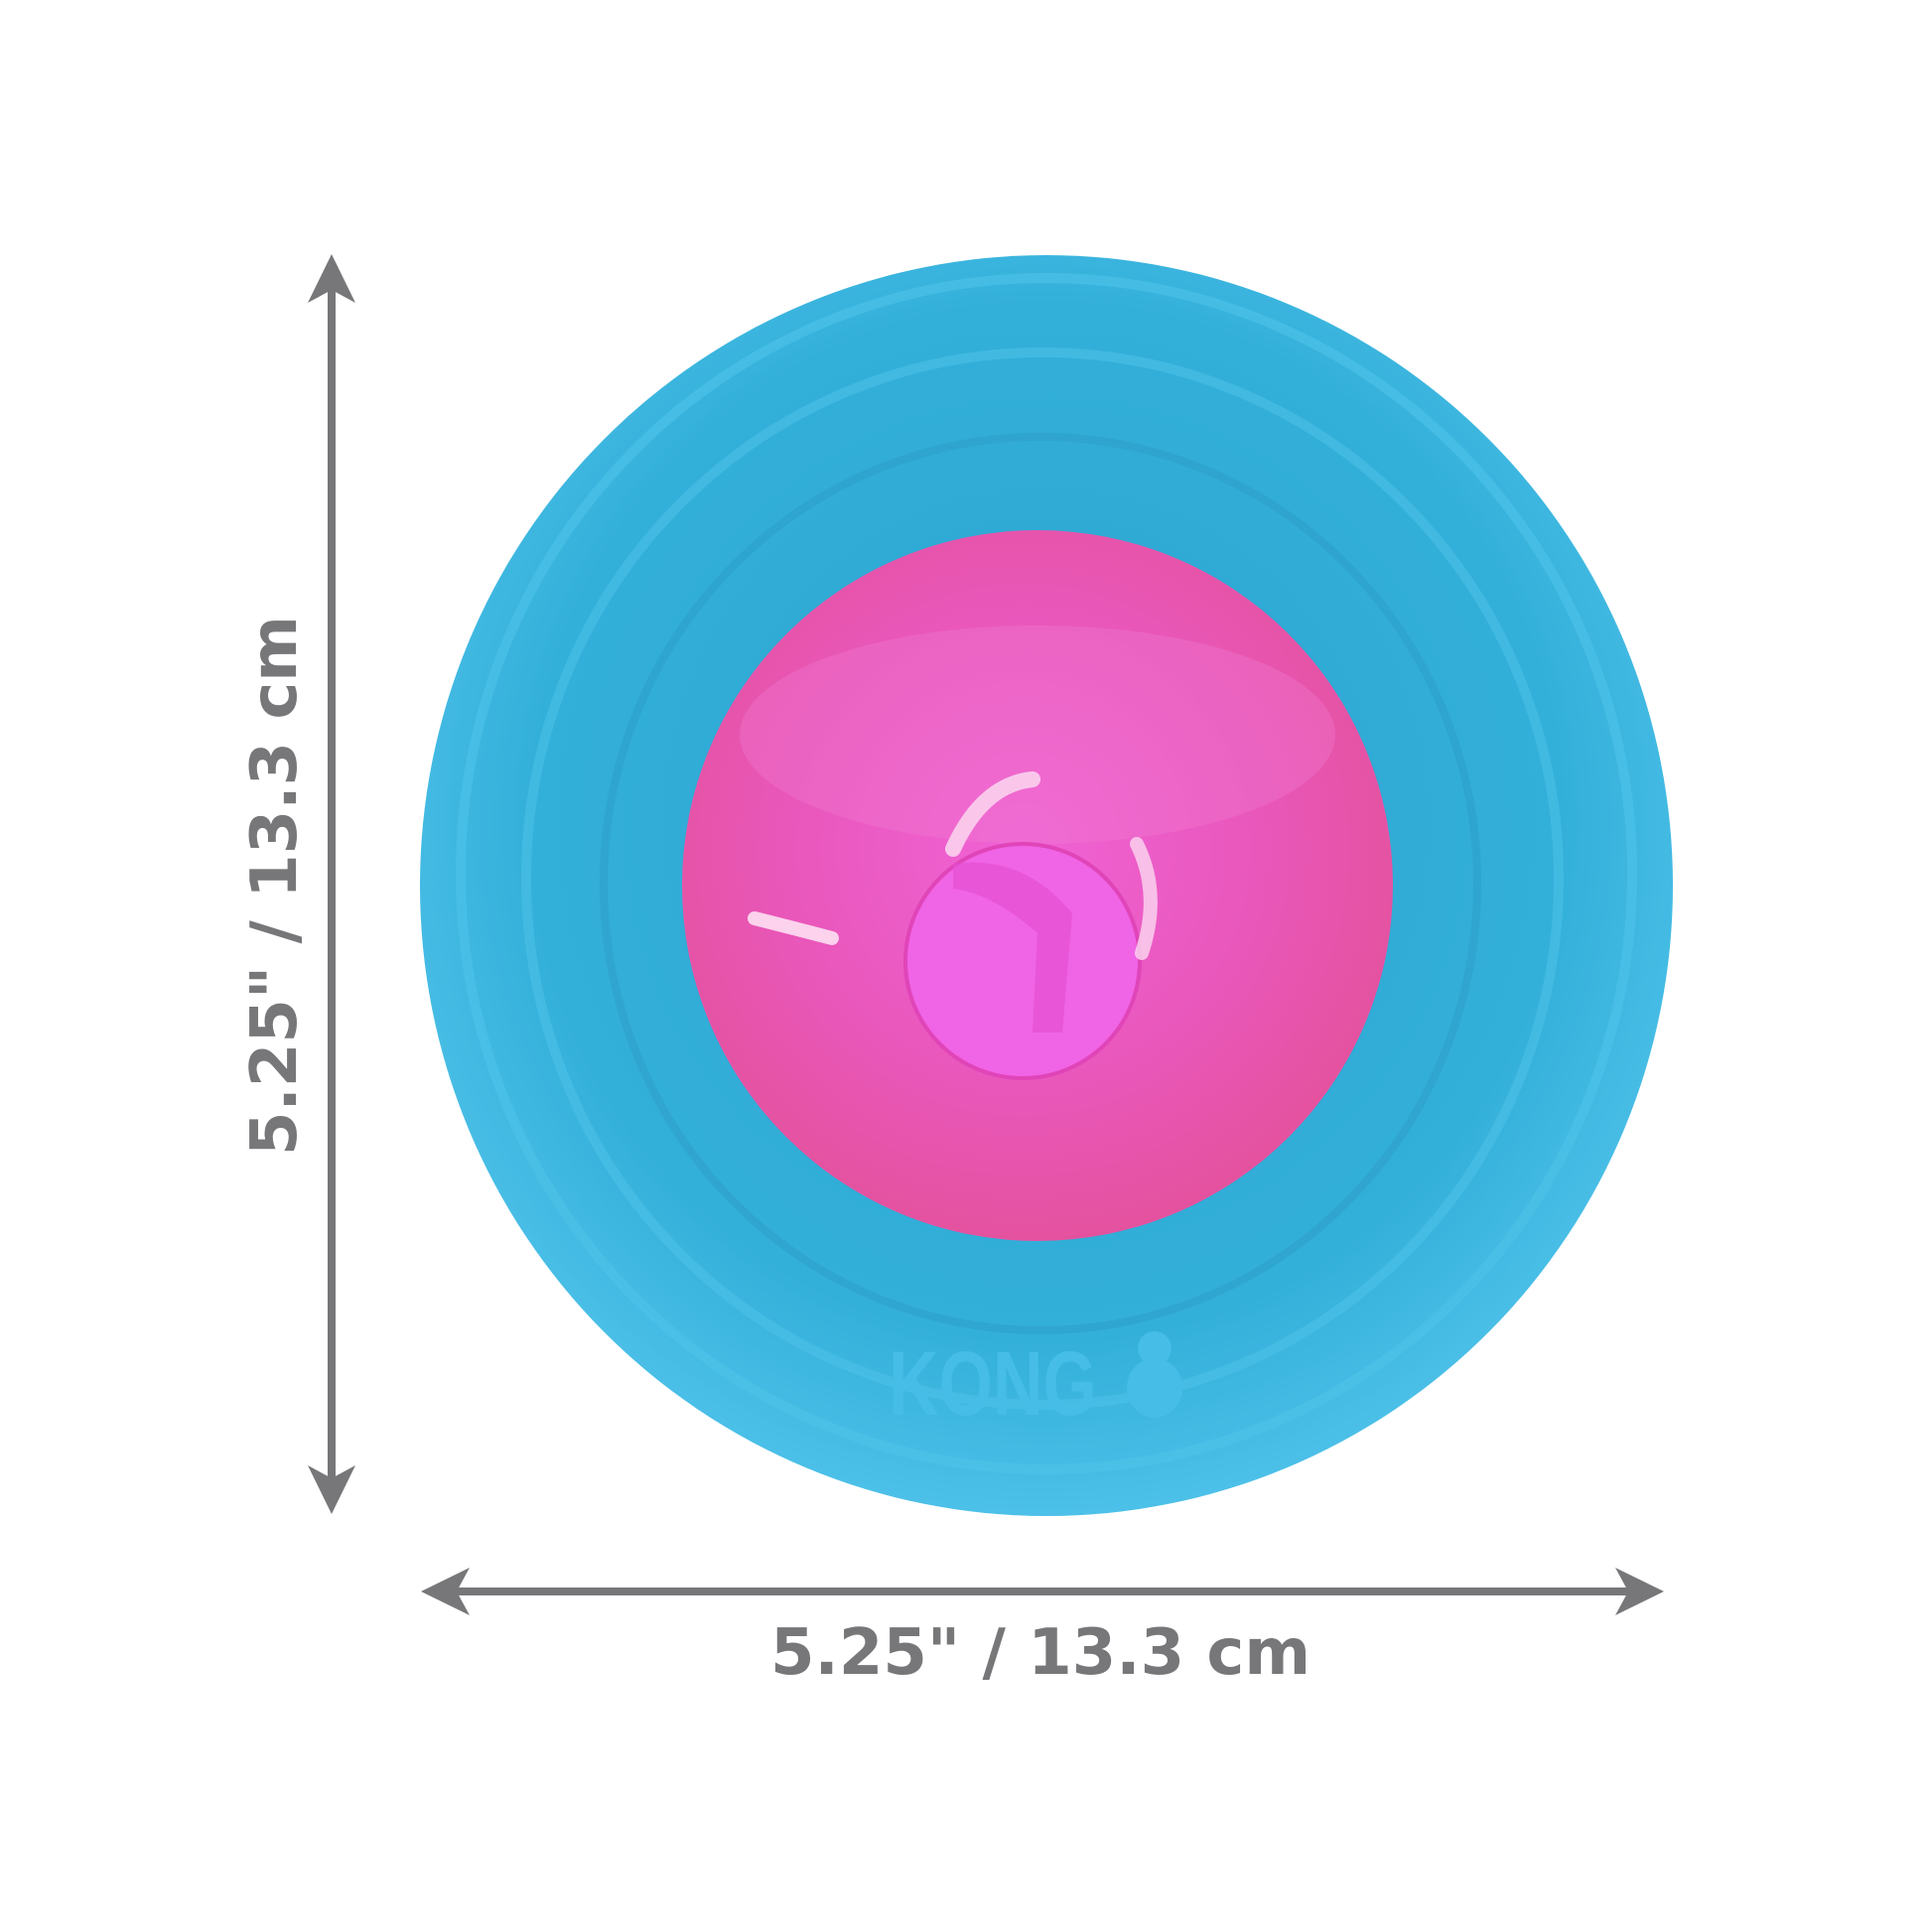 Image resolution: width=1932 pixels, height=1932 pixels. I want to click on kong-logo: KONG, so click(1035, 1383).